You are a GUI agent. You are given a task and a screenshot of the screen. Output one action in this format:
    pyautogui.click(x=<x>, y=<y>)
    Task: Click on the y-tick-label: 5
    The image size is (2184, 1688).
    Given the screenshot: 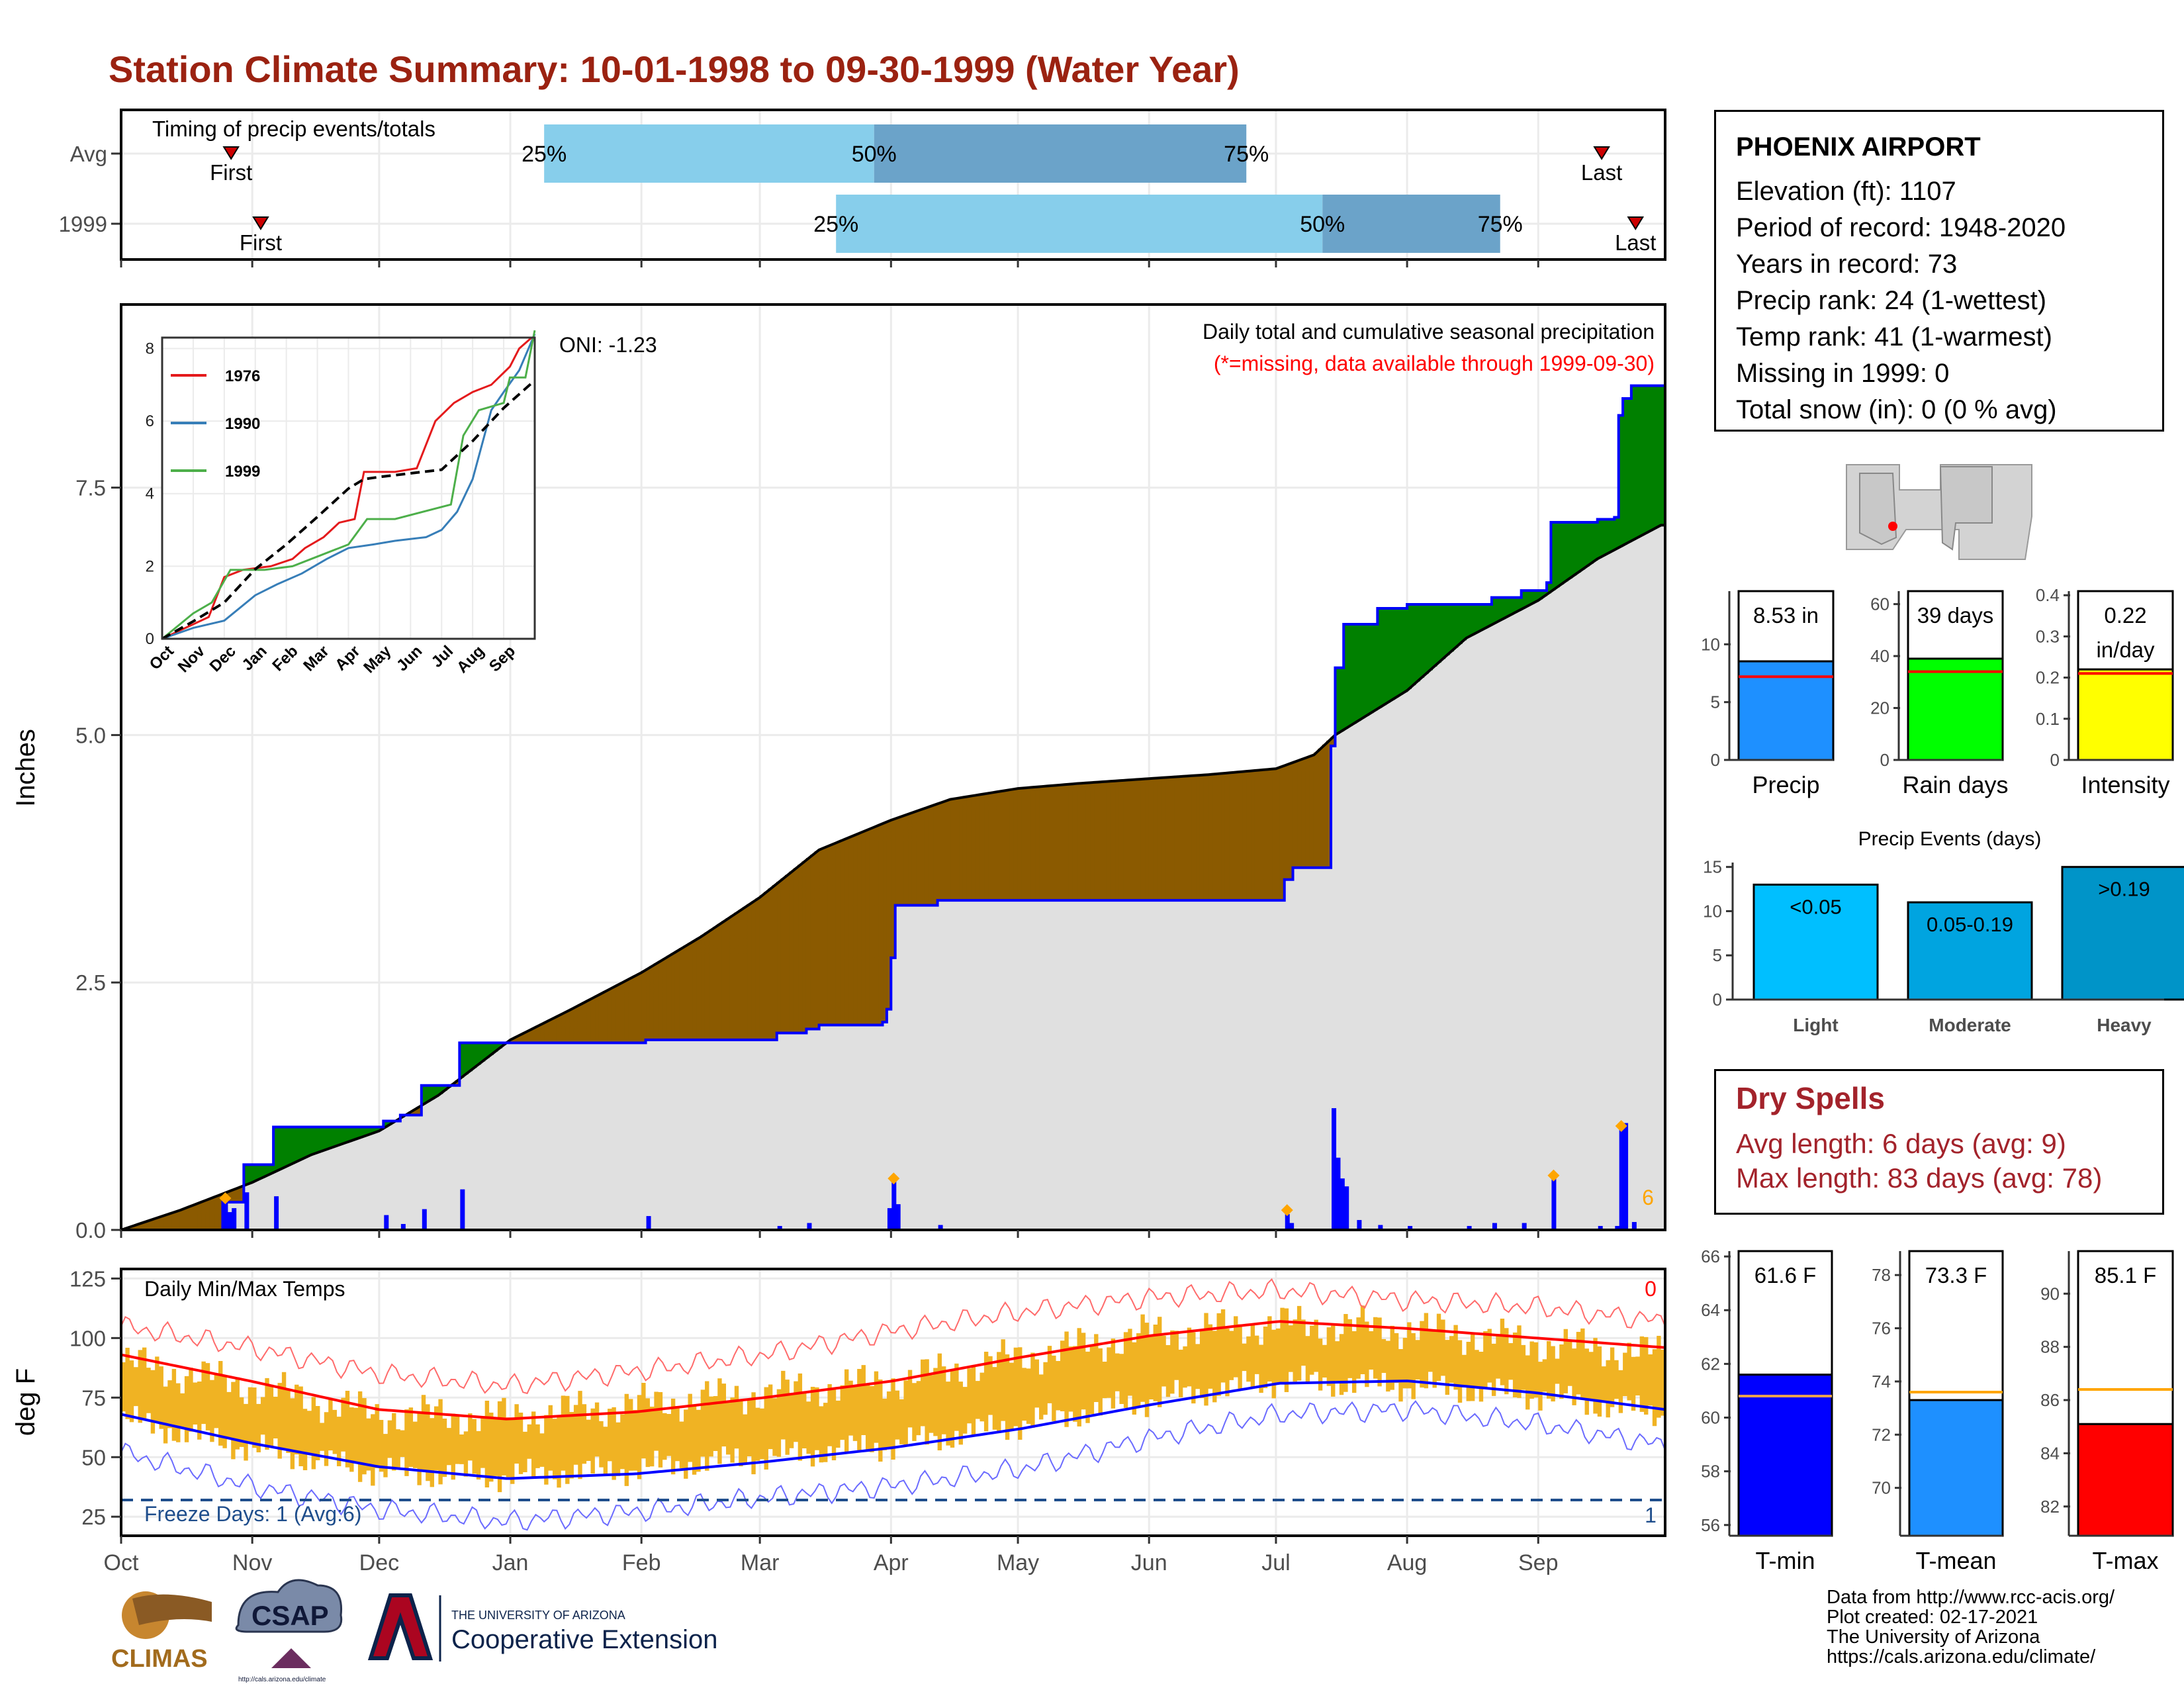 What is the action you would take?
    pyautogui.click(x=1718, y=955)
    